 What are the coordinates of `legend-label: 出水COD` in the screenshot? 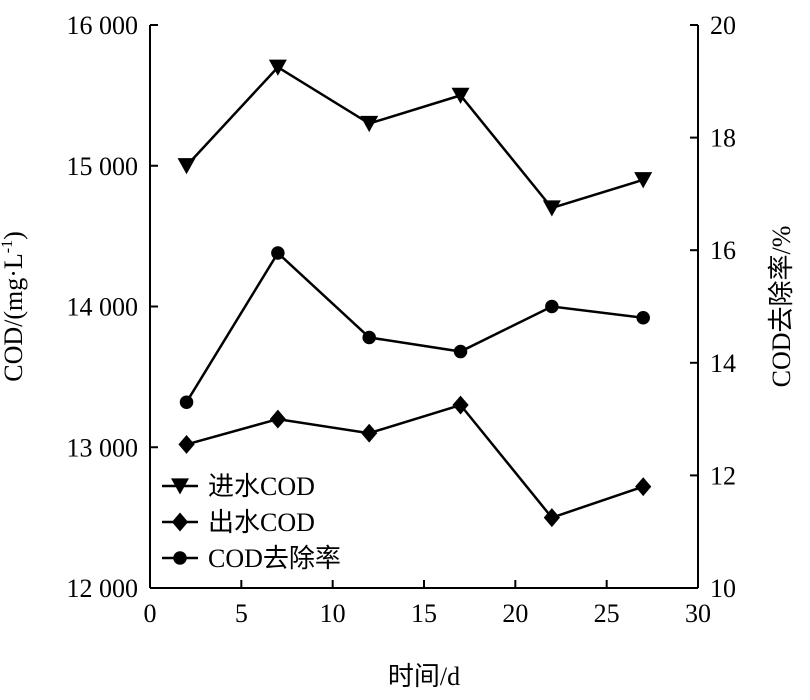 It's located at (261, 522).